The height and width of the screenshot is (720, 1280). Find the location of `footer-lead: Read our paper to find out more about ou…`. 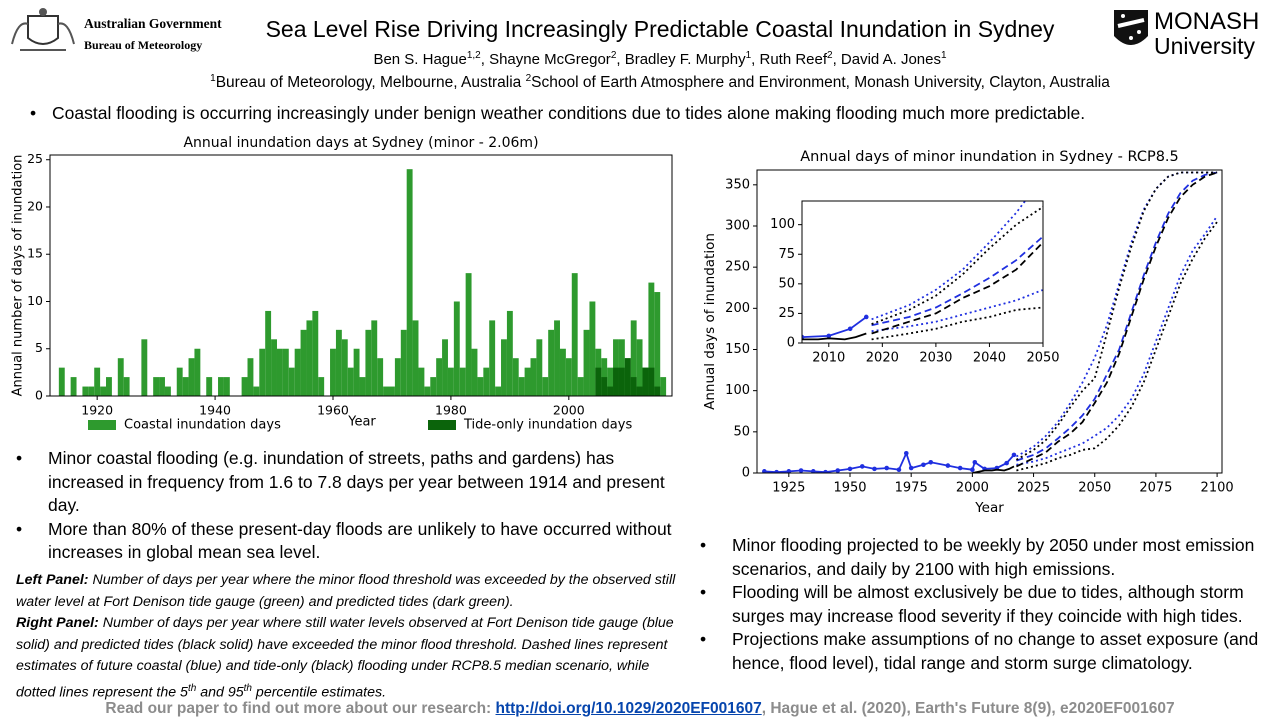

footer-lead: Read our paper to find out more about ou… is located at coordinates (300, 708).